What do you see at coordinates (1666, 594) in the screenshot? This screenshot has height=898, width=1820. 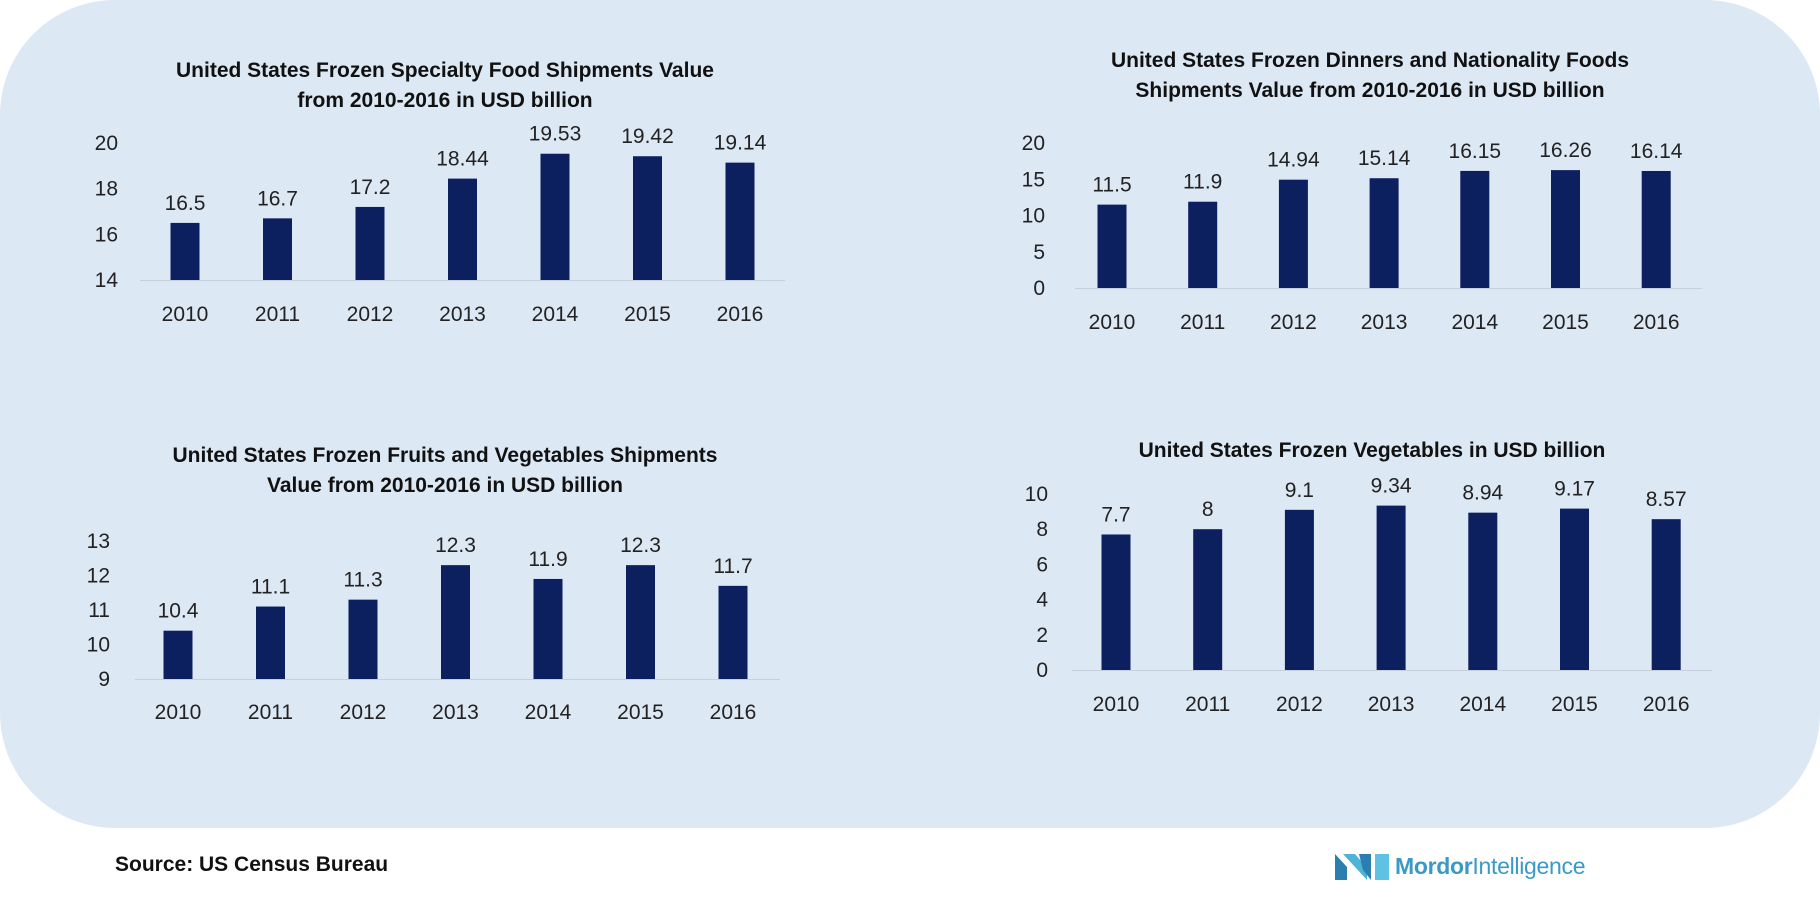 I see `chart4-bar-2016` at bounding box center [1666, 594].